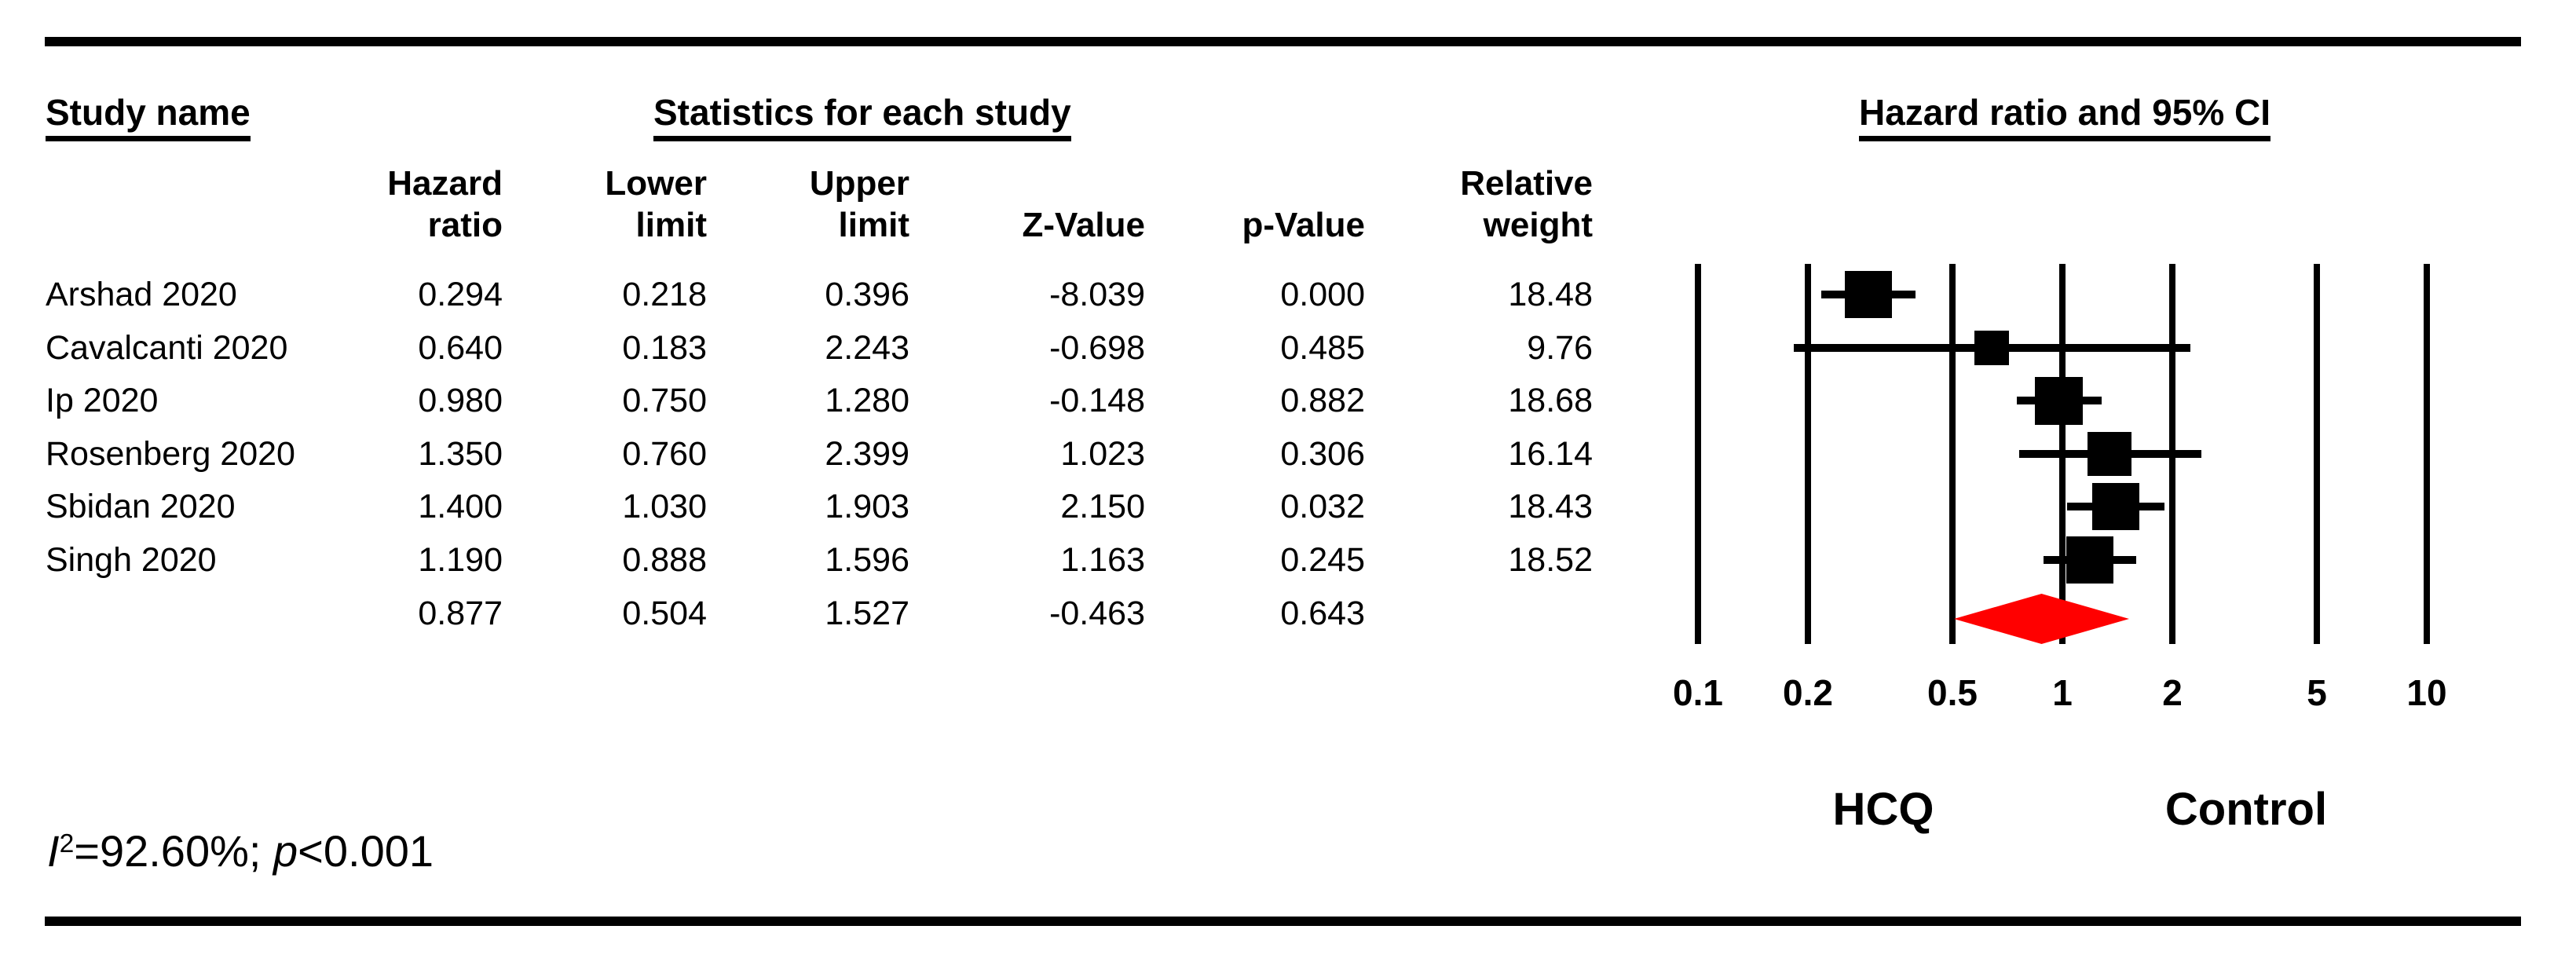 This screenshot has width=2576, height=955. What do you see at coordinates (285, 851) in the screenshot?
I see `p-symbol: p` at bounding box center [285, 851].